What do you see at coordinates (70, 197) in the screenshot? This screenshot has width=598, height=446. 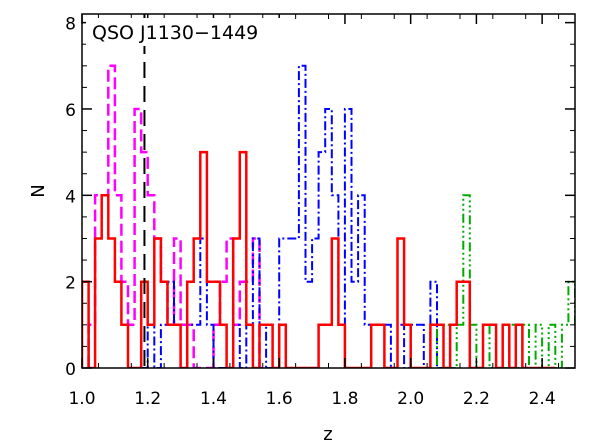 I see `y-tick-label: 4` at bounding box center [70, 197].